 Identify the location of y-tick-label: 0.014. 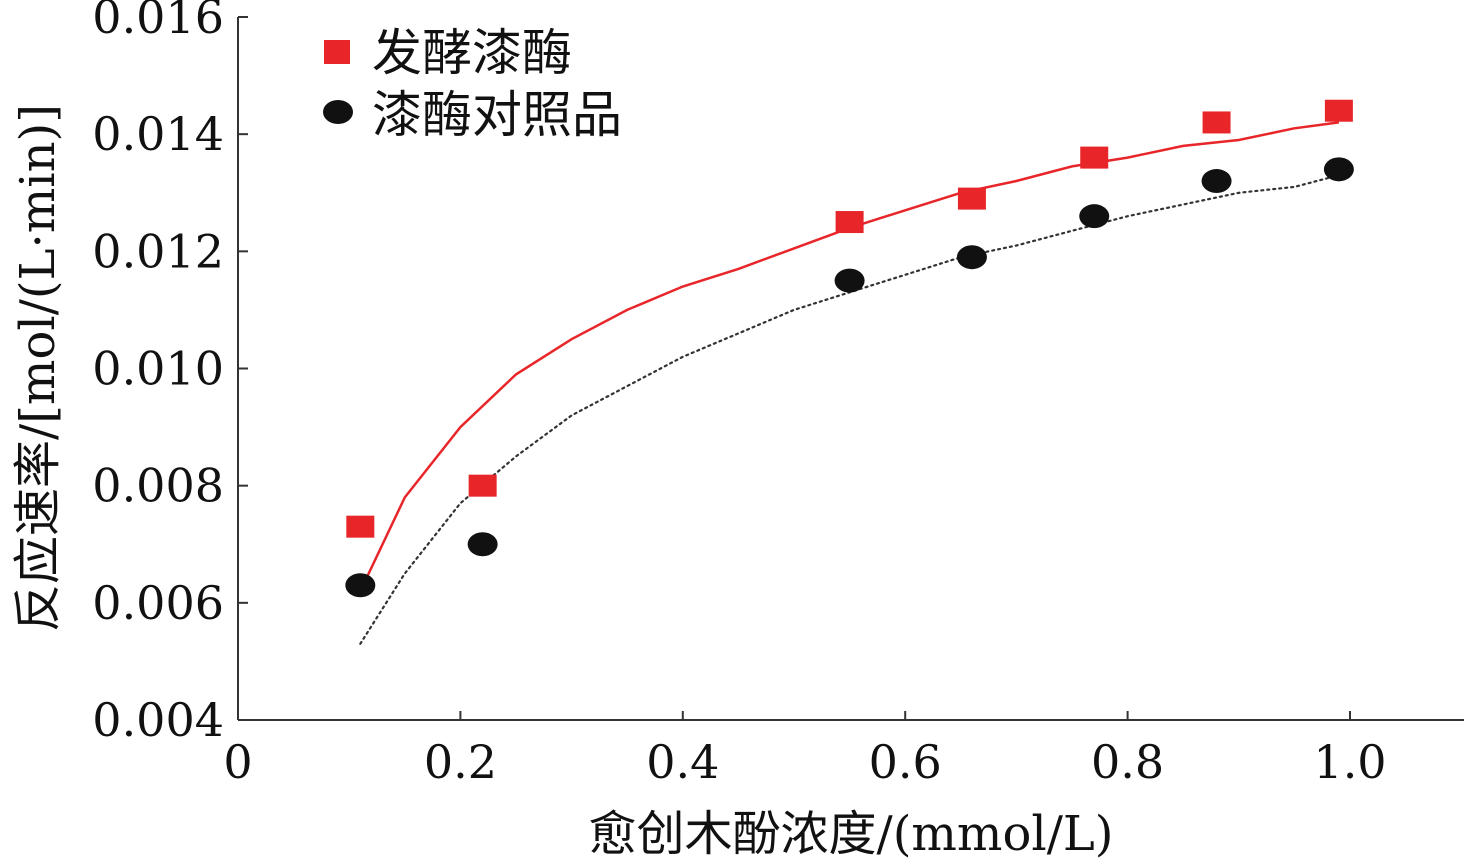
(158, 134).